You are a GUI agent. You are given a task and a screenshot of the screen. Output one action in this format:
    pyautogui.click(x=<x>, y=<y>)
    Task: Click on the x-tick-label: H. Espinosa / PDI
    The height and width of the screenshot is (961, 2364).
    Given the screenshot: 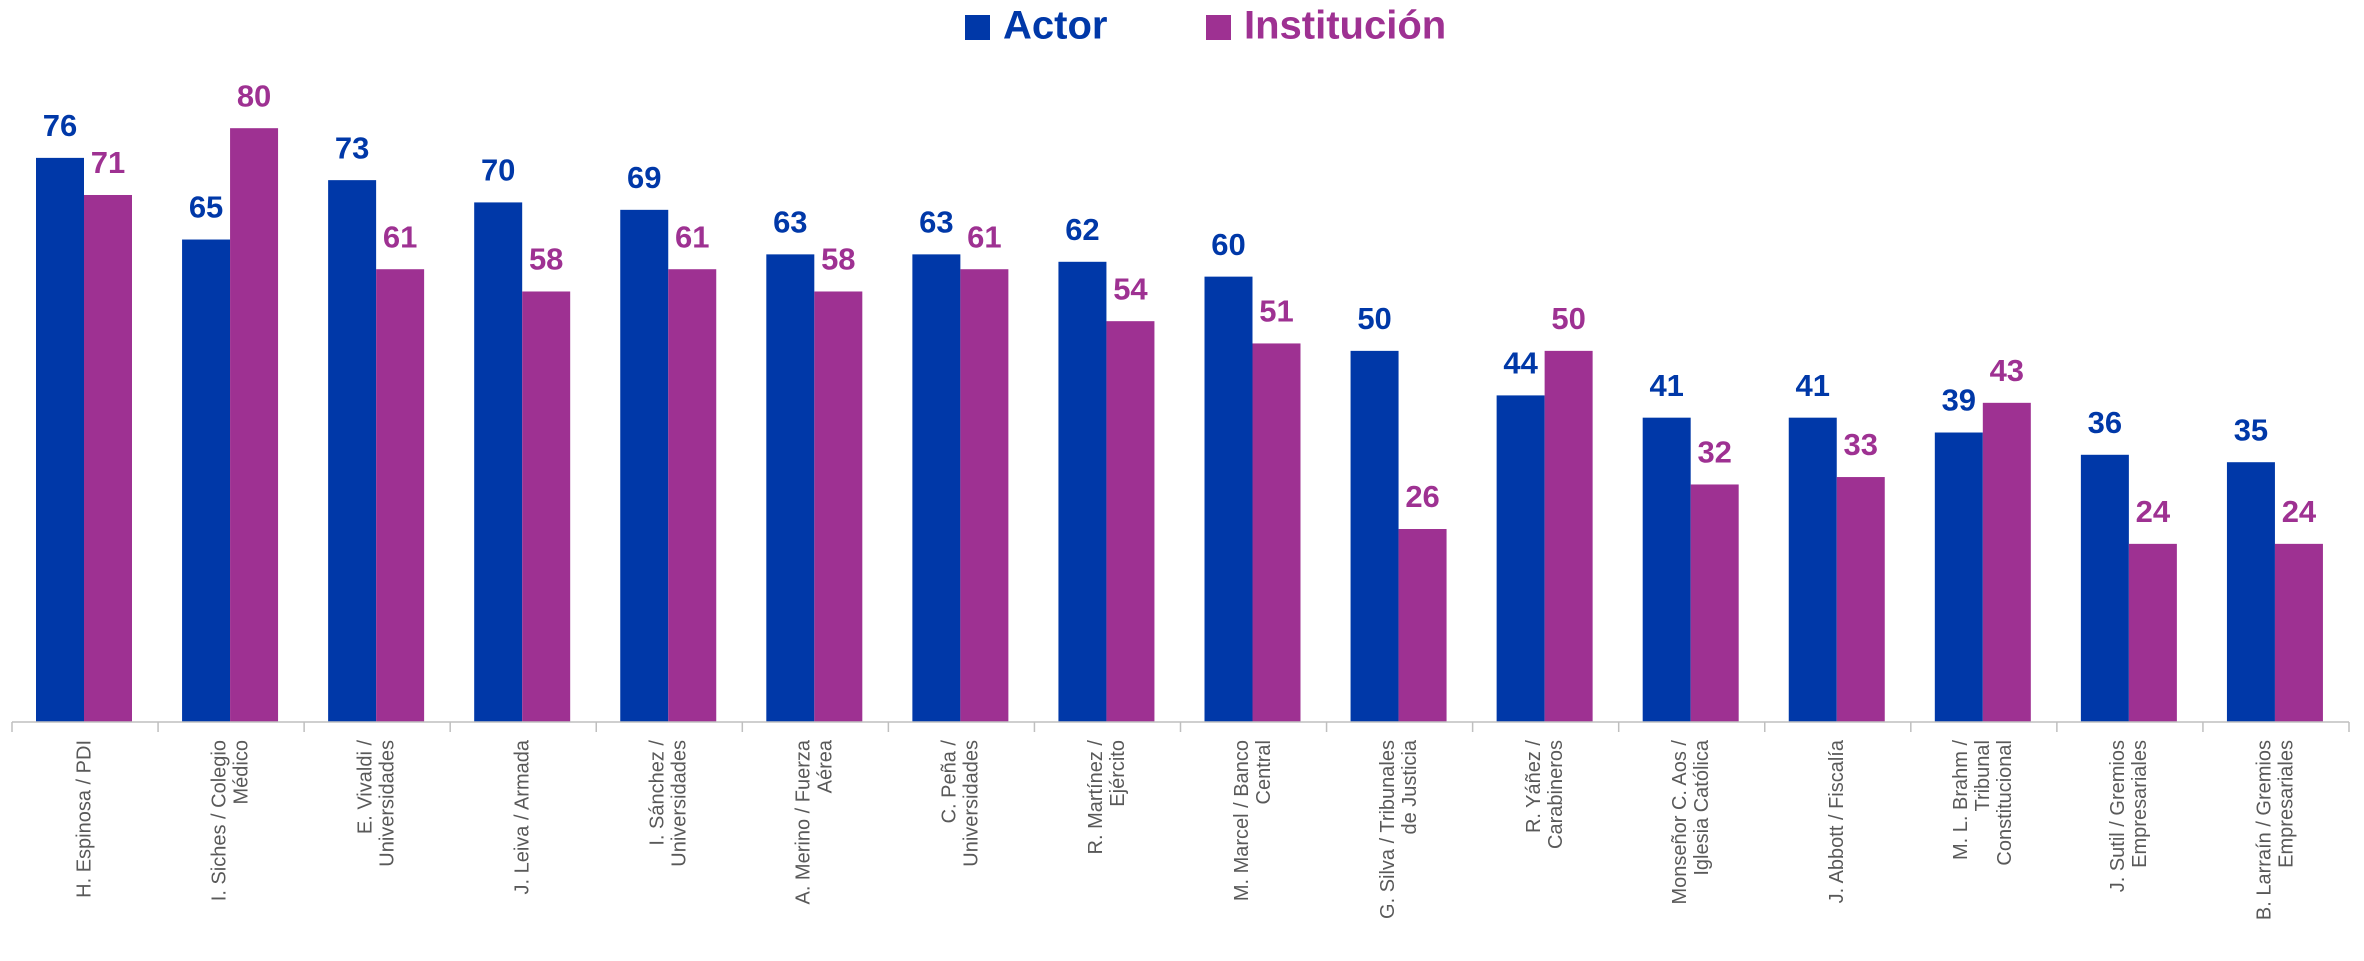 What is the action you would take?
    pyautogui.click(x=84, y=819)
    